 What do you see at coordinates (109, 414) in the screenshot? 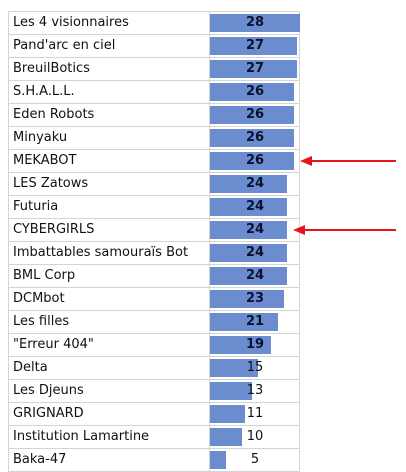
I see `team-name-cell: GRIGNARD` at bounding box center [109, 414].